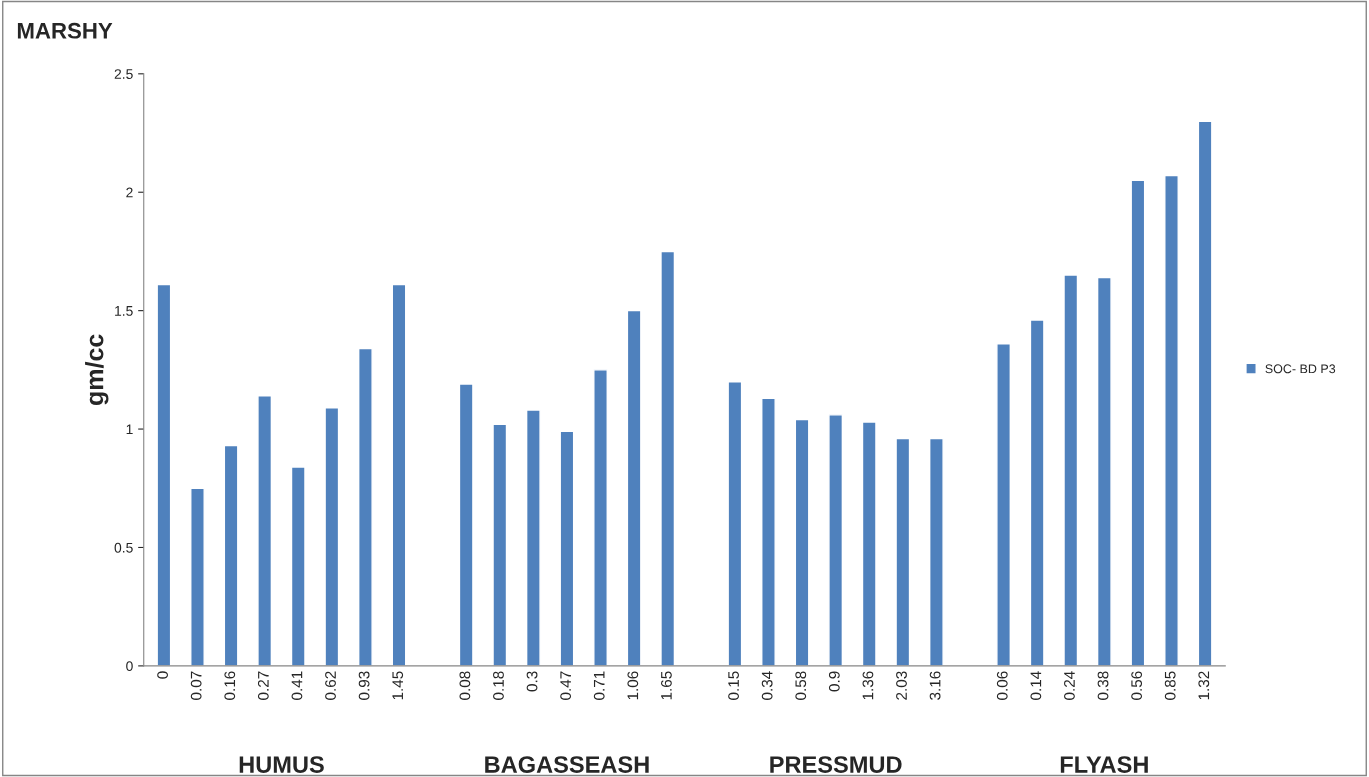 This screenshot has height=777, width=1369. What do you see at coordinates (801, 685) in the screenshot?
I see `x-tick-label: 0.58` at bounding box center [801, 685].